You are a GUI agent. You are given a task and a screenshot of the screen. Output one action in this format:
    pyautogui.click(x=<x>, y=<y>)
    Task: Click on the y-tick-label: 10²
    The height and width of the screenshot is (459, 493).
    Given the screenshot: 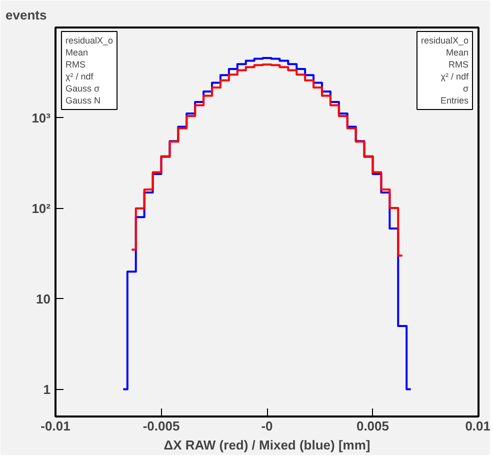 What is the action you would take?
    pyautogui.click(x=42, y=208)
    